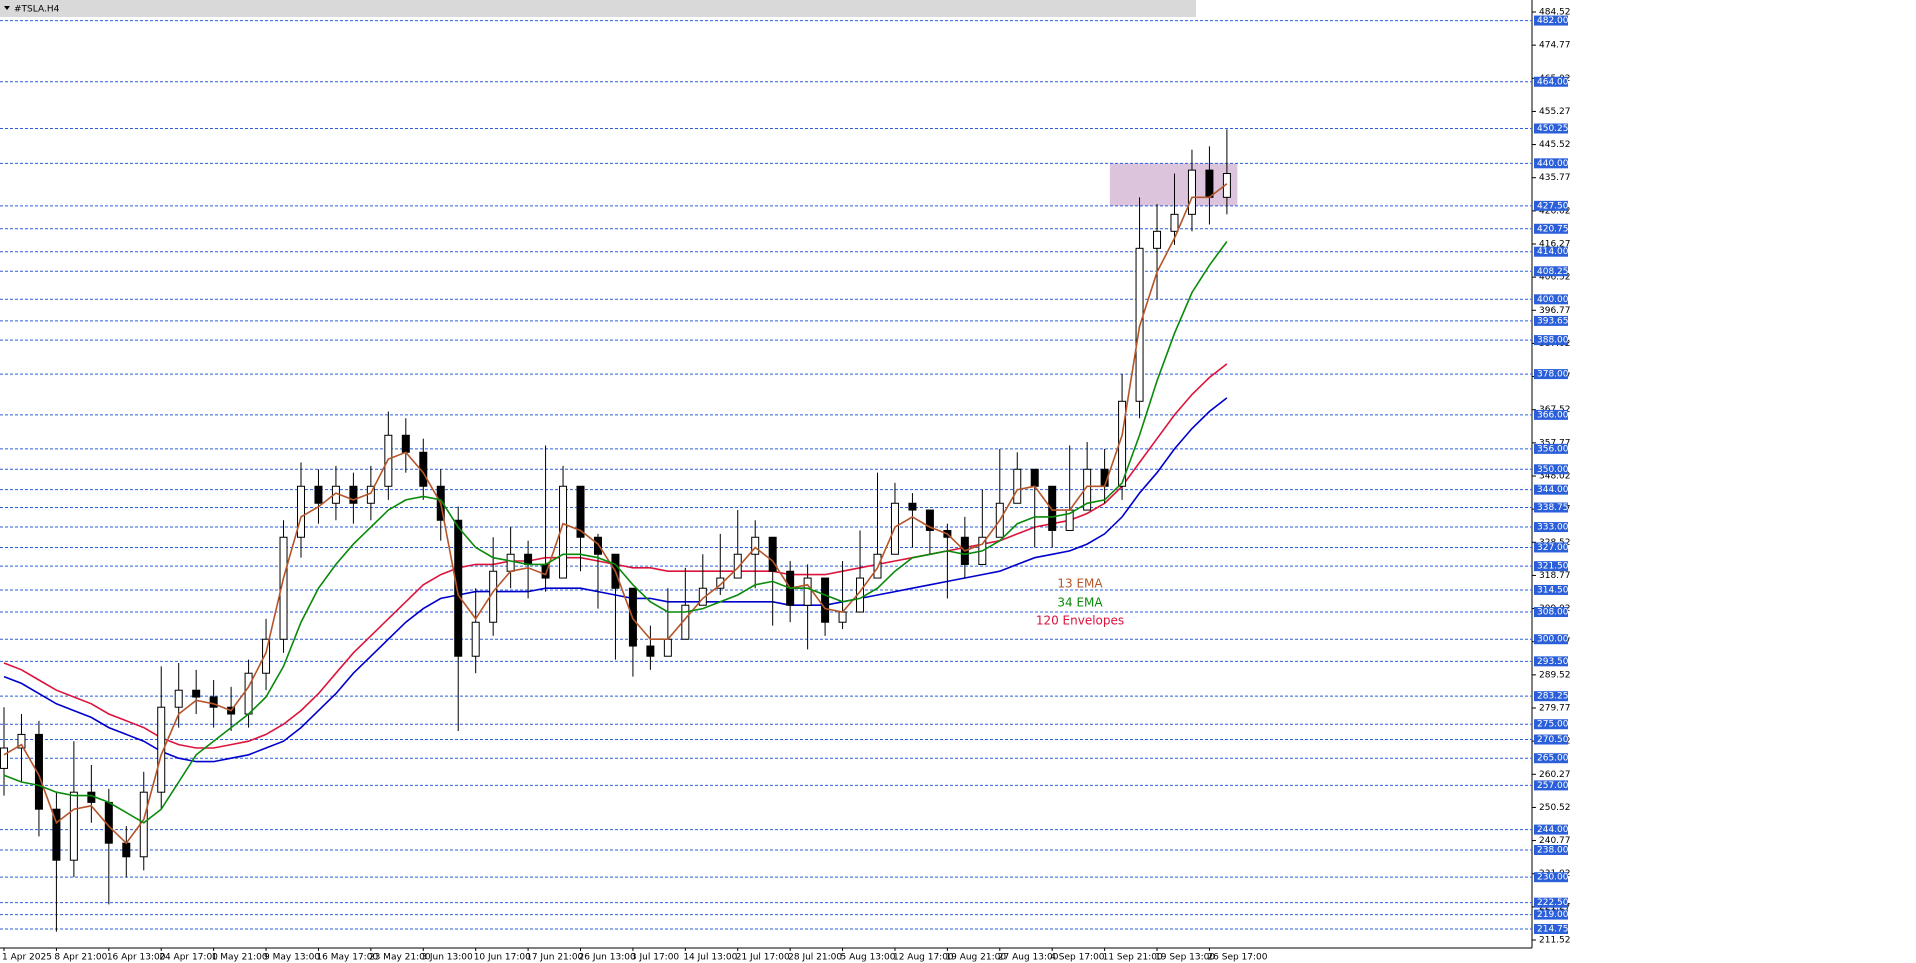 Image resolution: width=1916 pixels, height=963 pixels. Describe the element at coordinates (447, 958) in the screenshot. I see `x-tick-label: 3 Jun 13:00` at that location.